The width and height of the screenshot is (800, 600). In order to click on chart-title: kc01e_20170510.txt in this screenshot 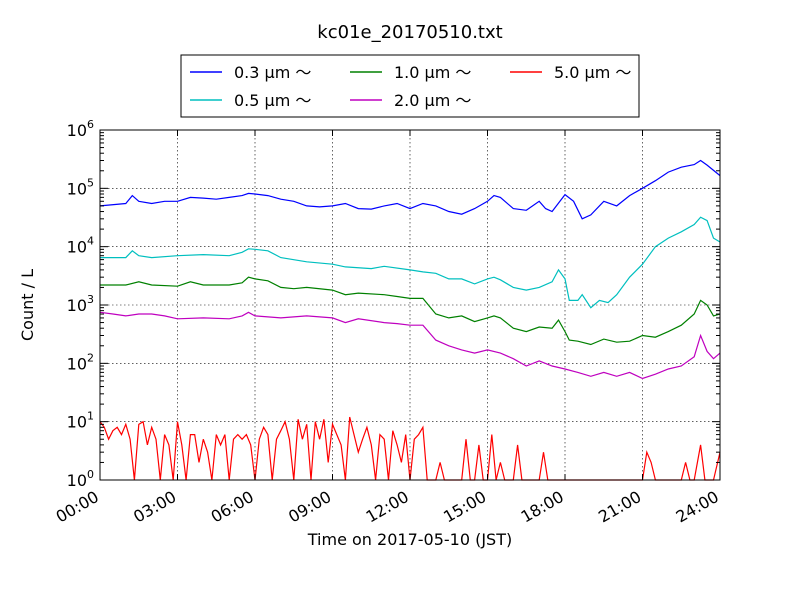, I will do `click(409, 32)`.